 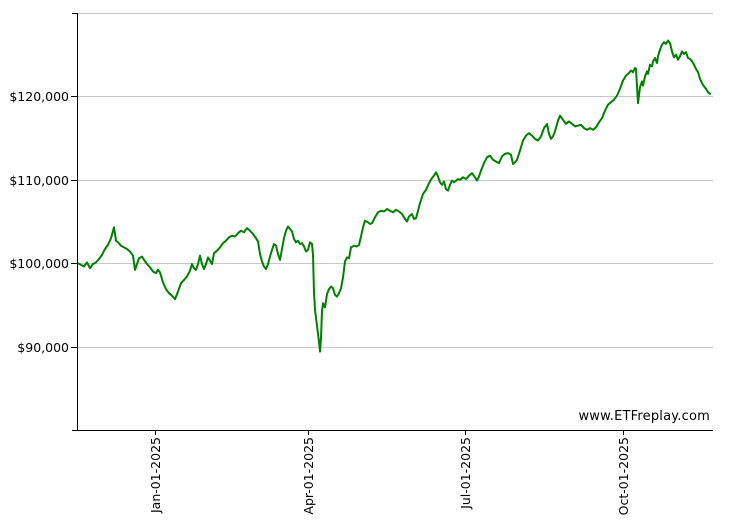 What do you see at coordinates (155, 475) in the screenshot?
I see `x-axis-label: Jan-01-2025` at bounding box center [155, 475].